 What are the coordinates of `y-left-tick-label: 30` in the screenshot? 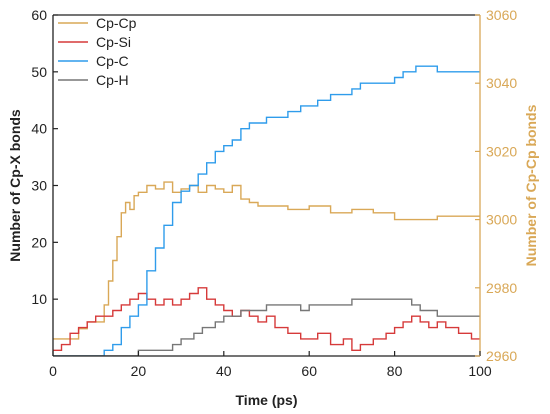 It's located at (39, 186).